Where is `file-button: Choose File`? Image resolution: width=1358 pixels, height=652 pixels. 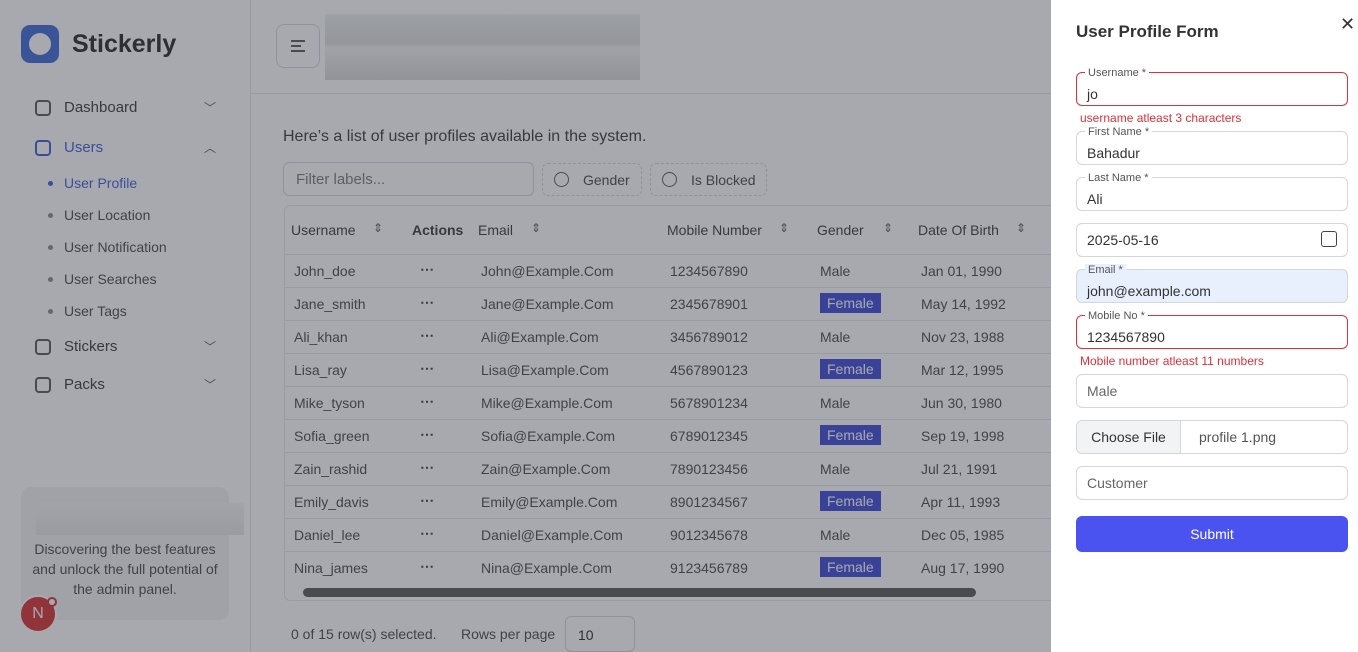 file-button: Choose File is located at coordinates (1129, 437).